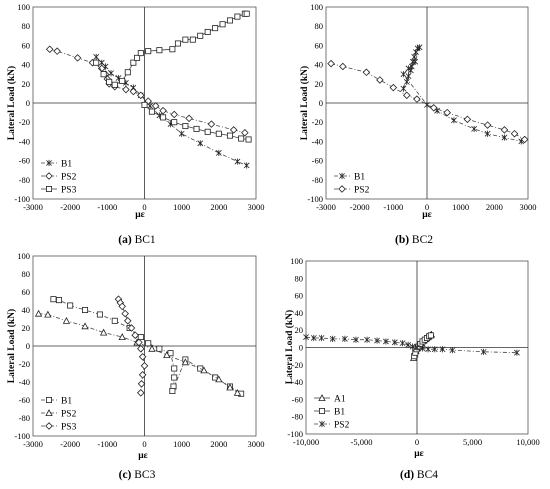 The image size is (550, 489). Describe the element at coordinates (59, 427) in the screenshot. I see `legend-entry-ps3: PS3` at that location.